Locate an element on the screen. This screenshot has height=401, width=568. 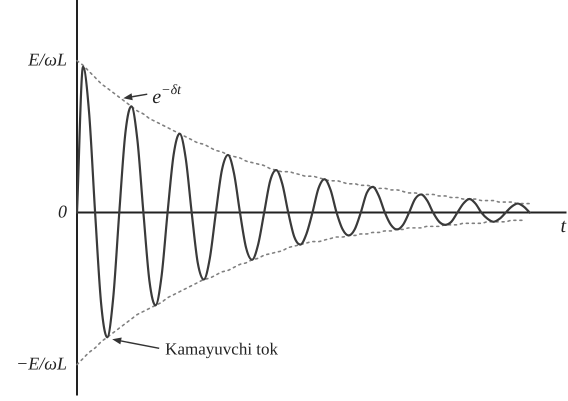
text: E/ωL is located at coordinates (47, 60).